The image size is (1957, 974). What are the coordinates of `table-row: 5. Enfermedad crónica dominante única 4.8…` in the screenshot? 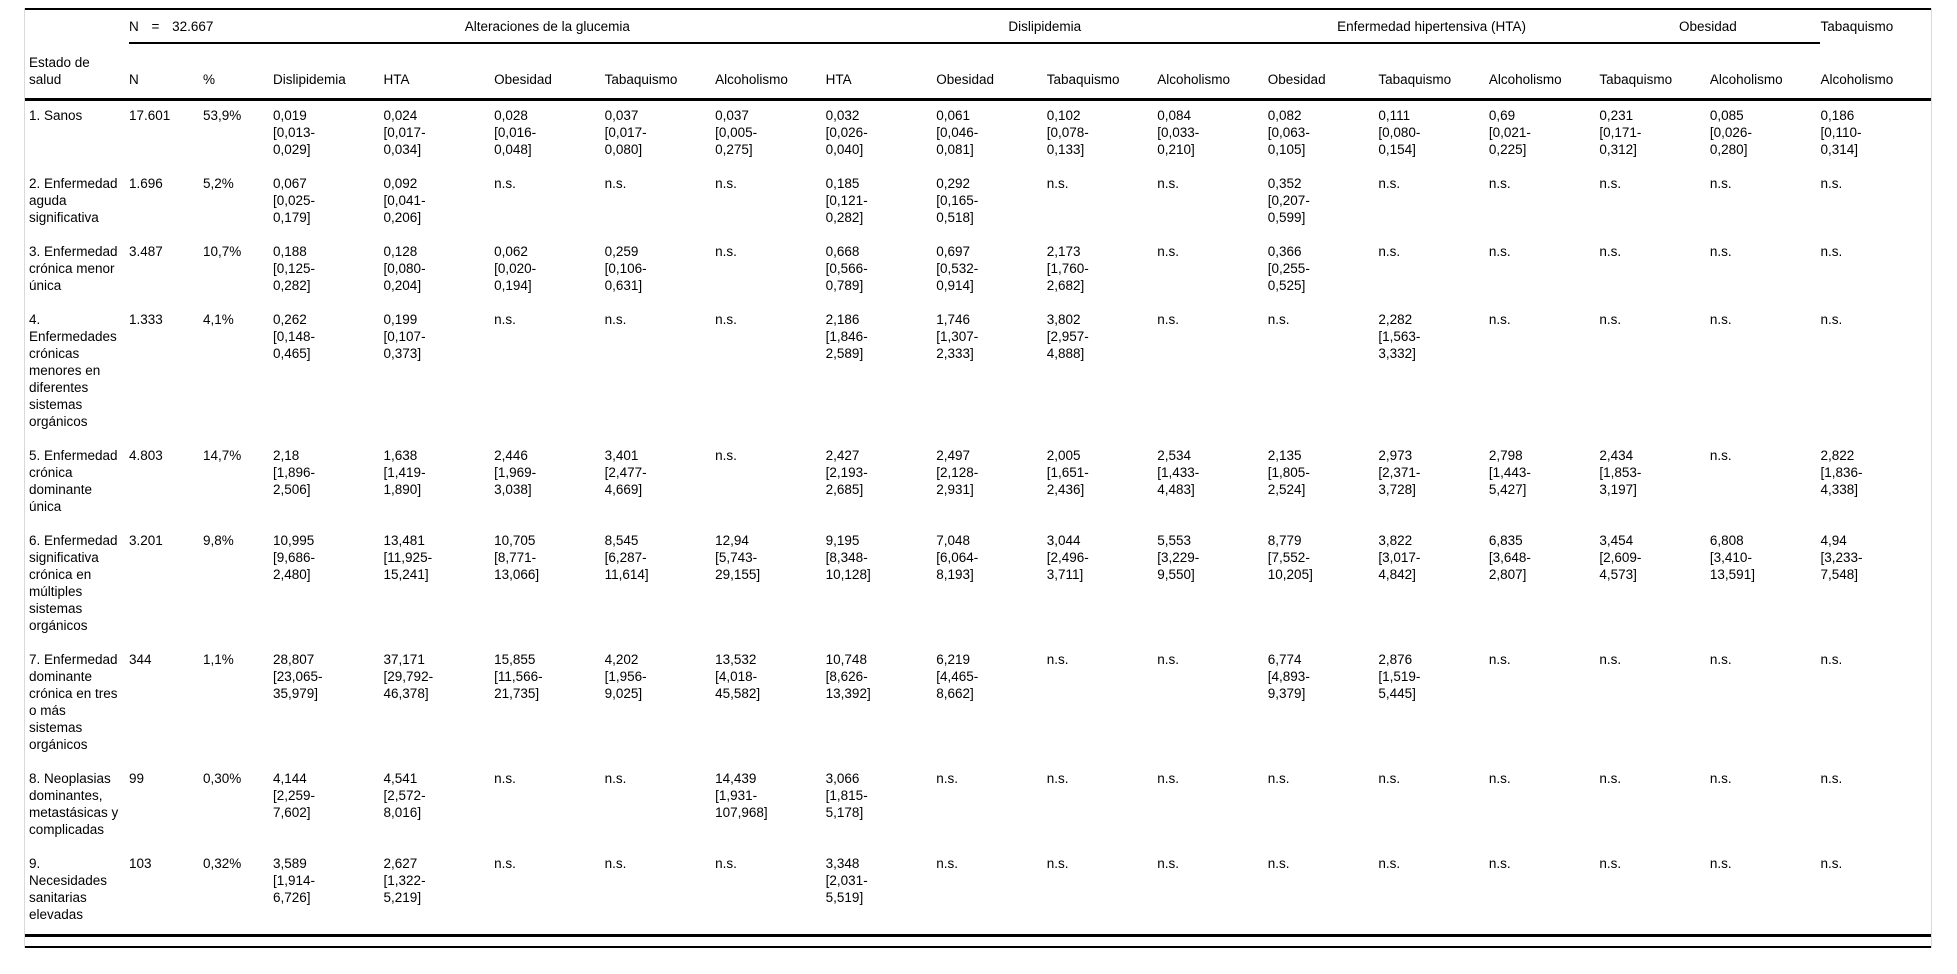 It's located at (978, 483).